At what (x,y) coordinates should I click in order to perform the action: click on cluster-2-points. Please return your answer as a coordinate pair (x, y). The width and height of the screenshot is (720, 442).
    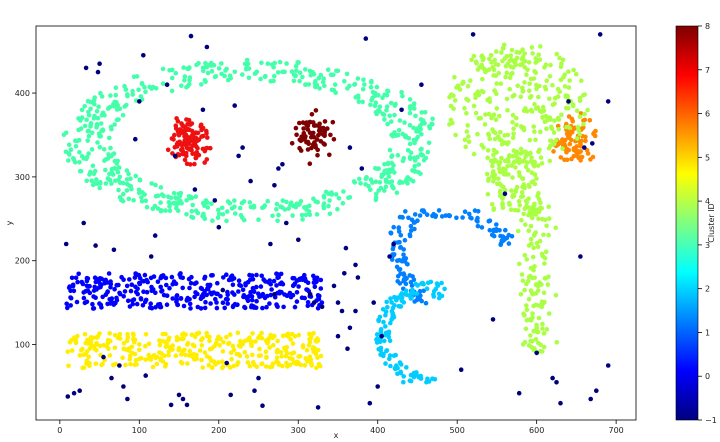
    Looking at the image, I should click on (410, 332).